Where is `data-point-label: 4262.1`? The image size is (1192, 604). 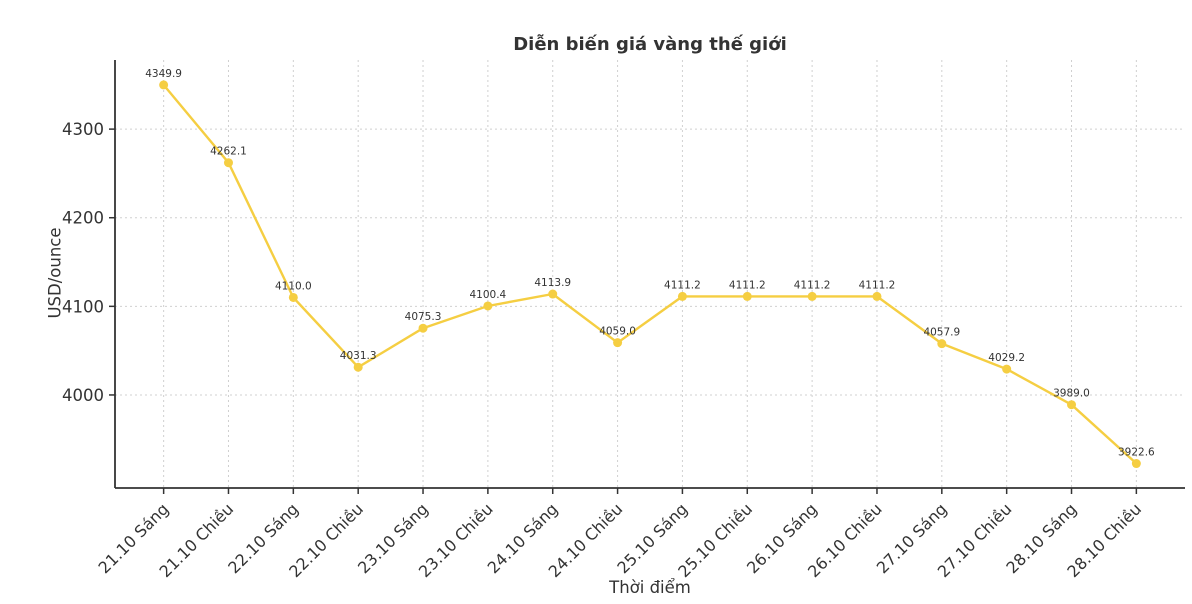
data-point-label: 4262.1 is located at coordinates (228, 152).